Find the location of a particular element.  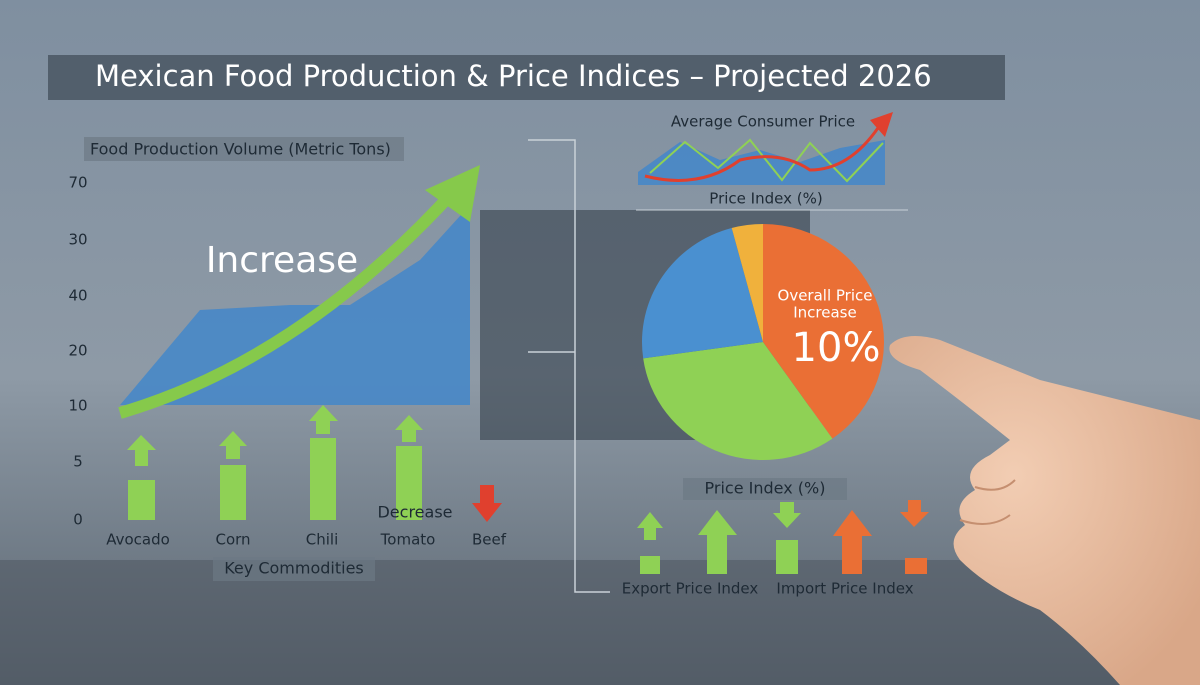

hand is located at coordinates (1044, 510).